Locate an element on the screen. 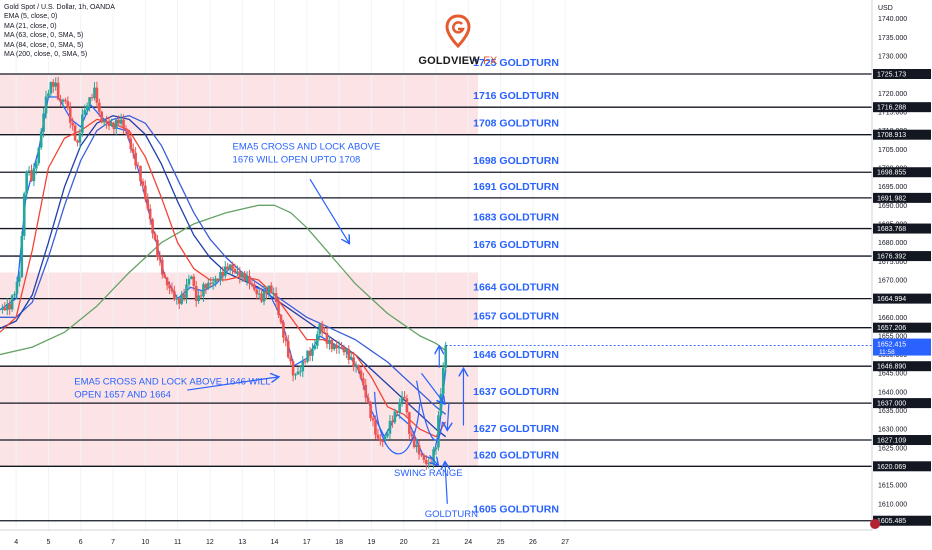 This screenshot has height=550, width=932. current-time-tag: 11:58 is located at coordinates (887, 352).